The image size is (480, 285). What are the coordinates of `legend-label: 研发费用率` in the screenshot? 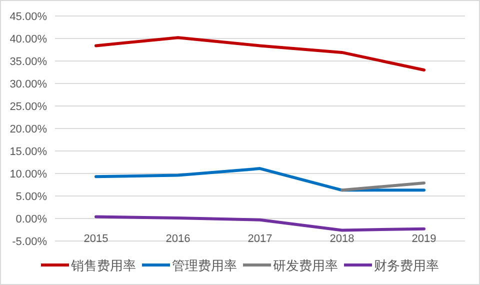 It's located at (305, 265).